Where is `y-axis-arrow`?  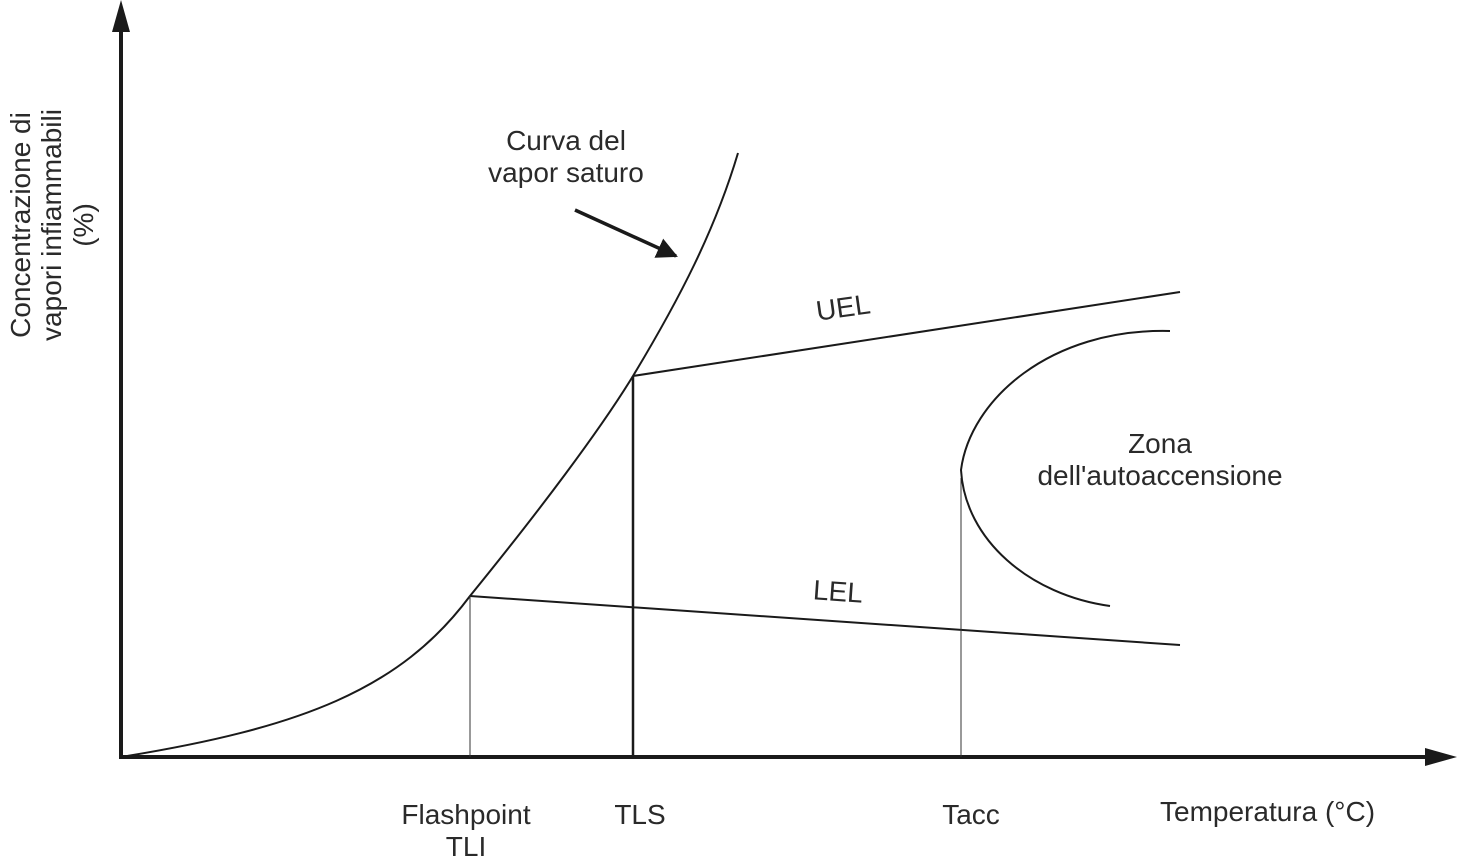 y-axis-arrow is located at coordinates (121, 16).